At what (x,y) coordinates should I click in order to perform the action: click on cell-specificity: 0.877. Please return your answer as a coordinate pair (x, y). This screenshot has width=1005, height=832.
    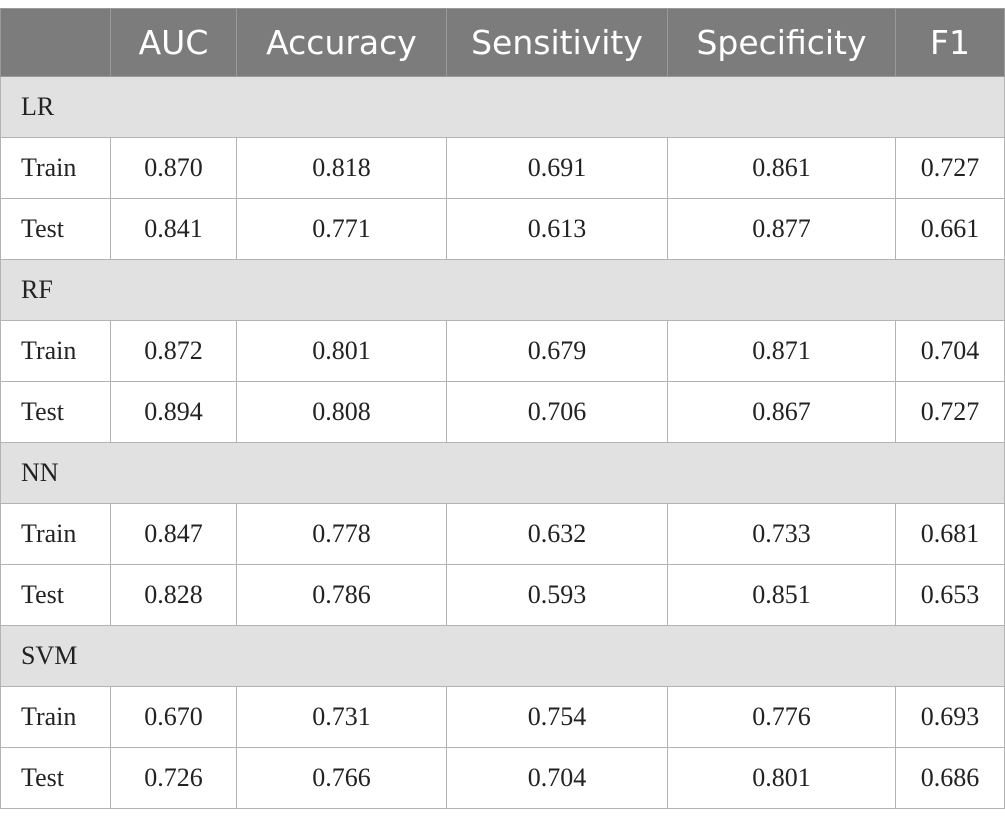
    Looking at the image, I should click on (781, 229).